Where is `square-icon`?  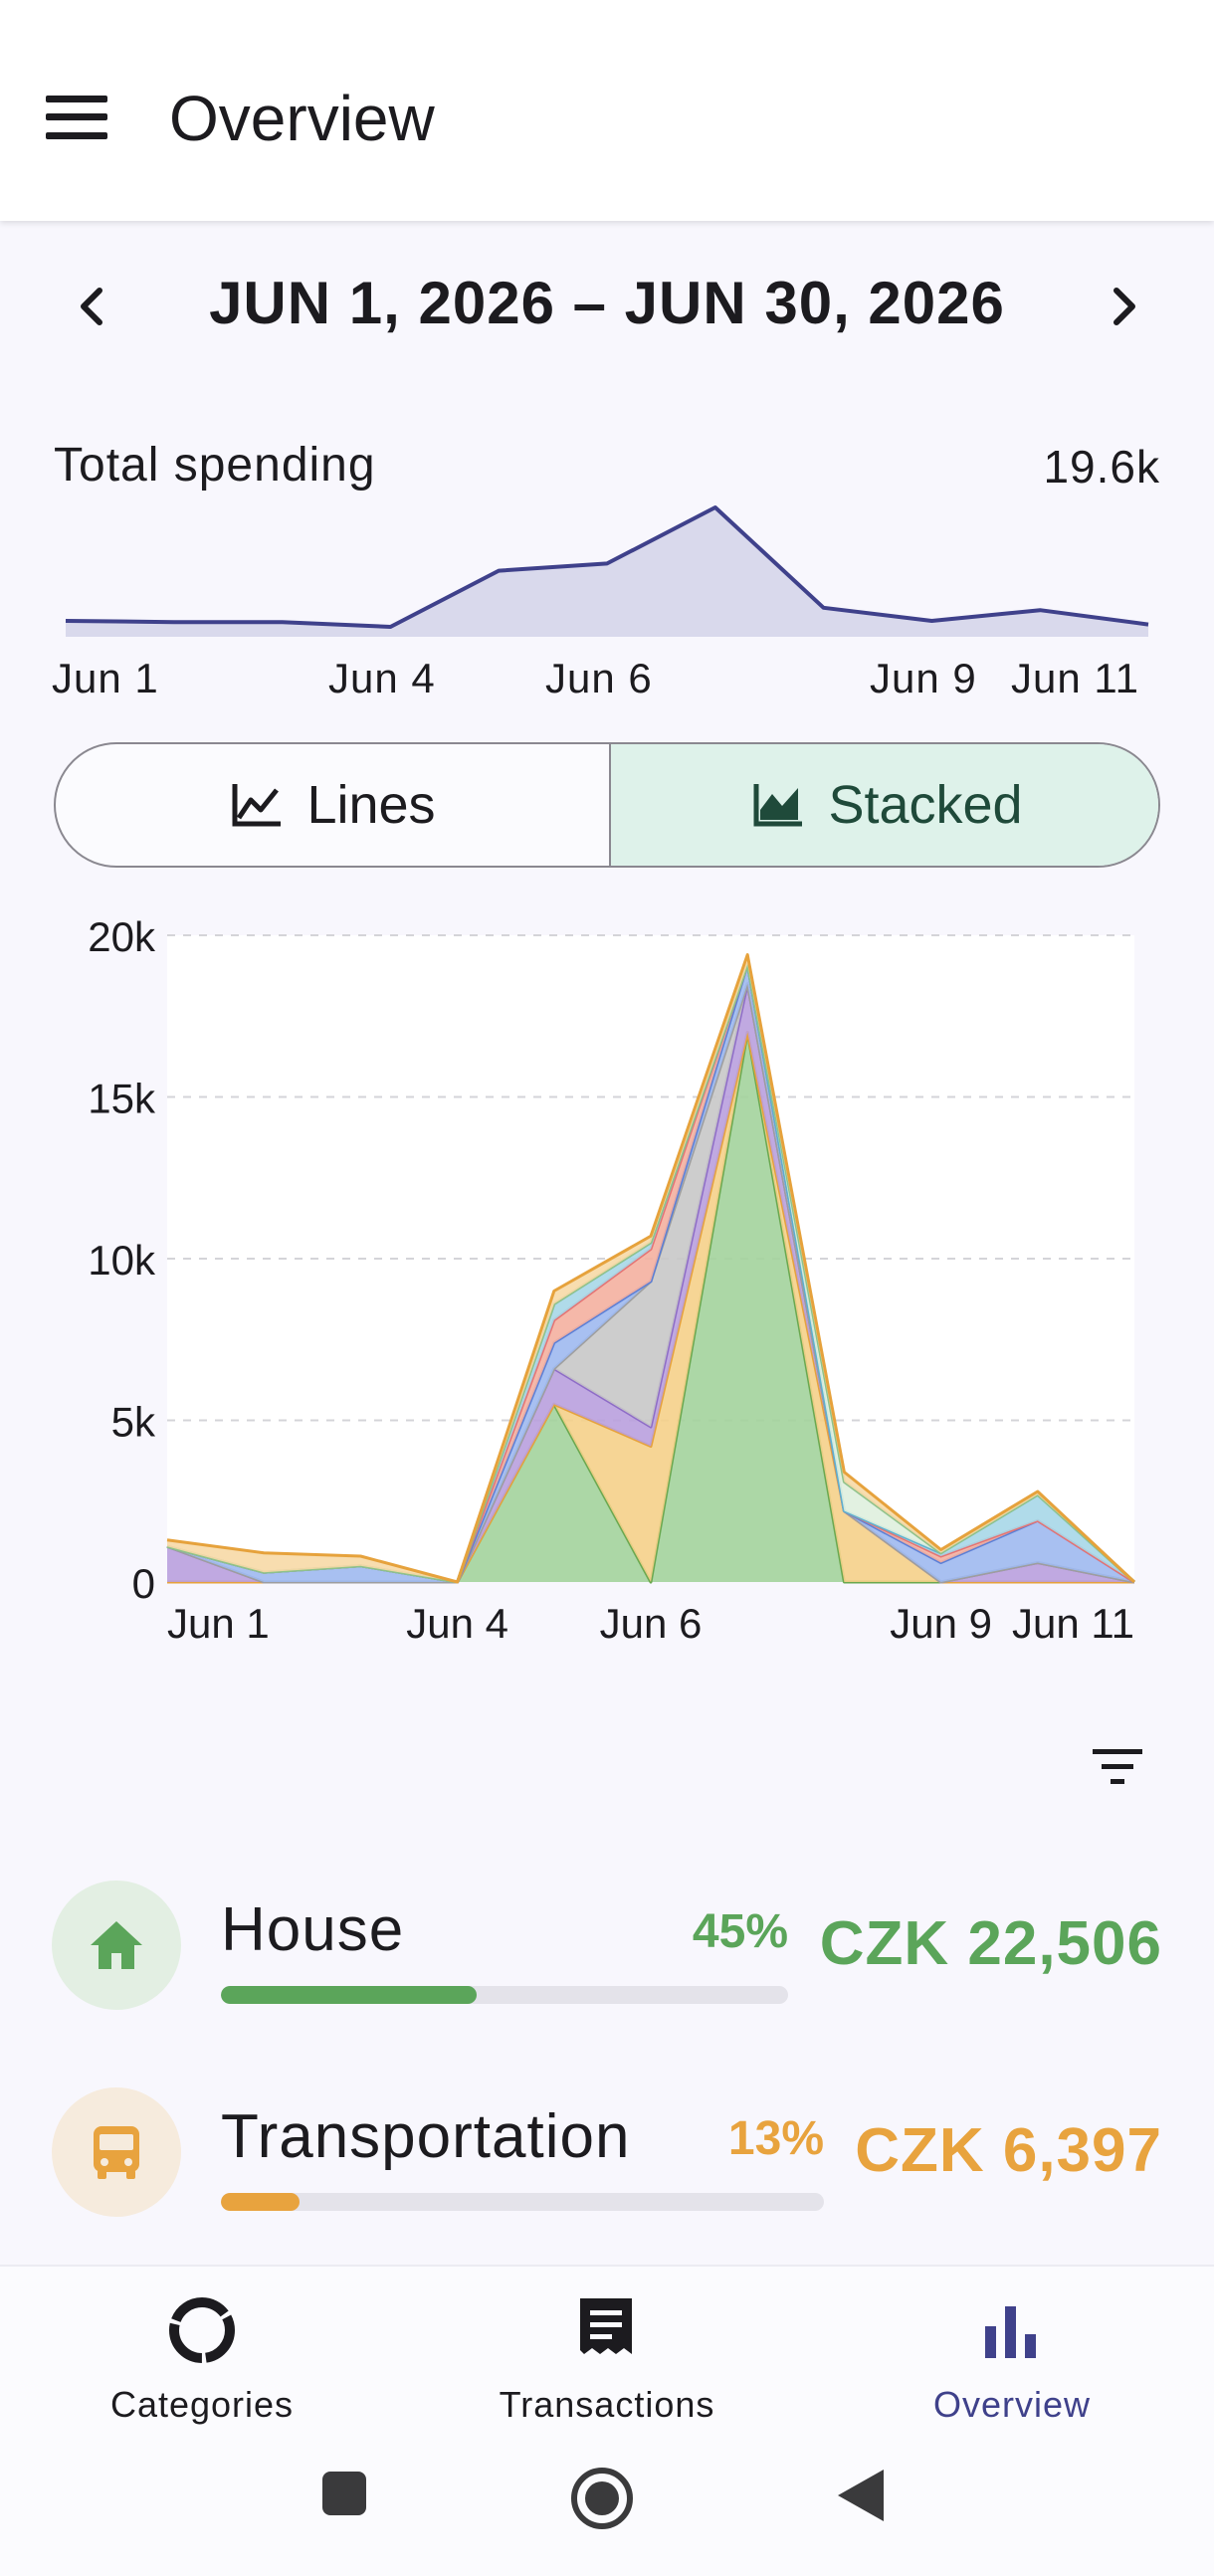 square-icon is located at coordinates (344, 2493).